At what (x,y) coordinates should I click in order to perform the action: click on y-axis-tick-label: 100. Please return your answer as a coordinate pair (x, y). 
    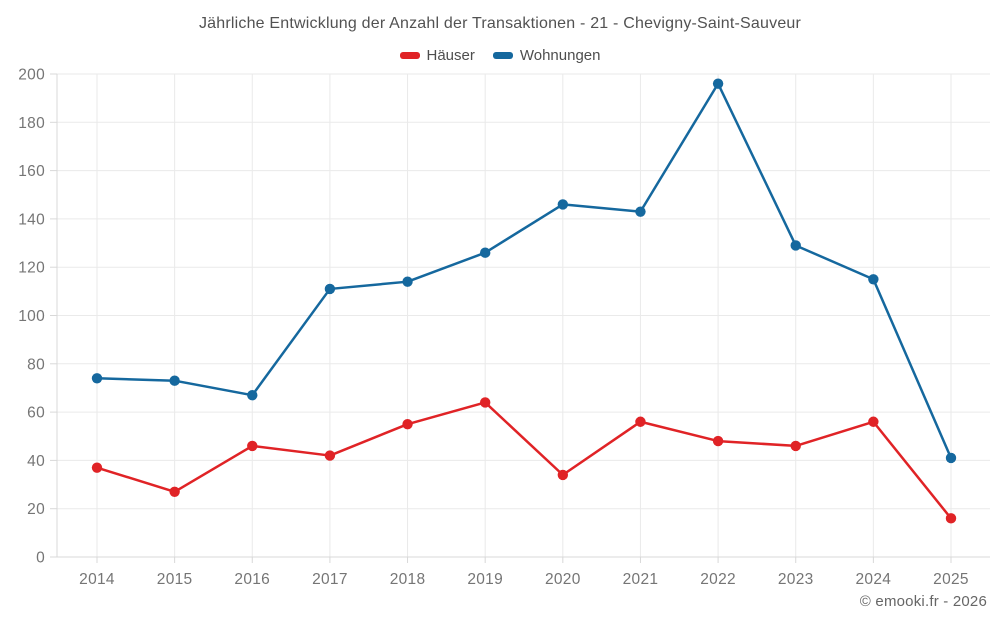
    Looking at the image, I should click on (31, 316).